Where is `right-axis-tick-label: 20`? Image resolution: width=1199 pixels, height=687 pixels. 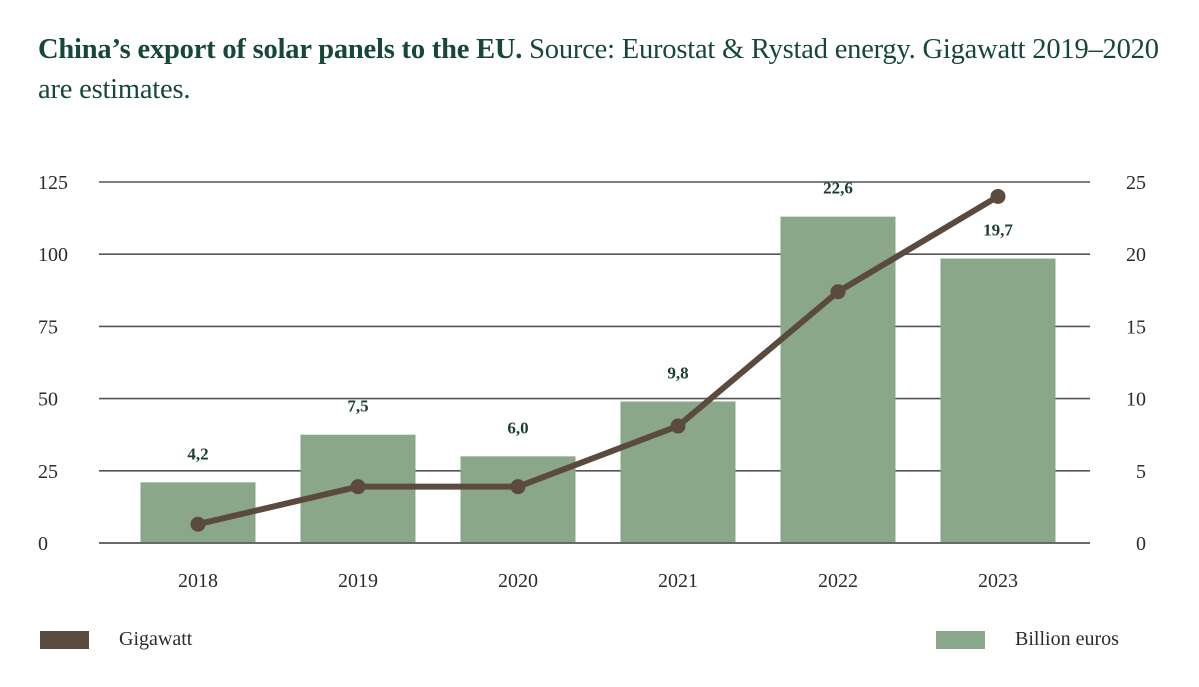 right-axis-tick-label: 20 is located at coordinates (1136, 255).